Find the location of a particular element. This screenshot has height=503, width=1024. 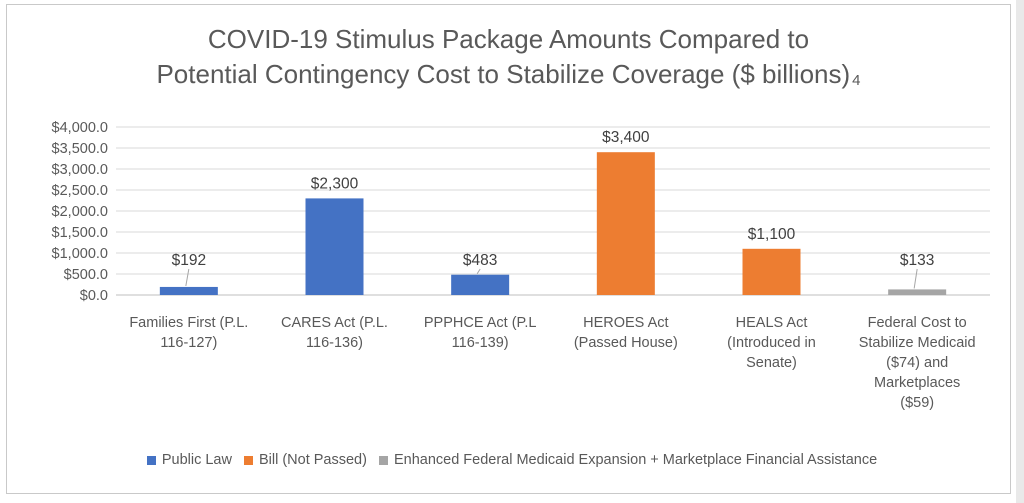

x-category-label: Stabilize Medicaid is located at coordinates (917, 343).